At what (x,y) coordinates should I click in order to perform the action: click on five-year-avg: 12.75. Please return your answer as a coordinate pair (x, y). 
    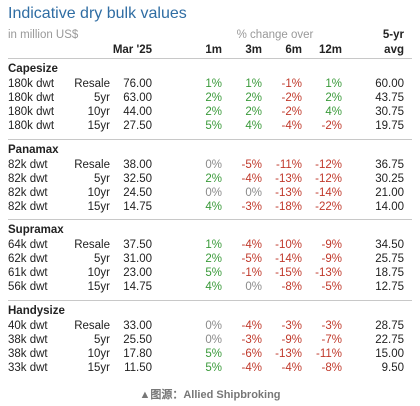
    Looking at the image, I should click on (389, 287).